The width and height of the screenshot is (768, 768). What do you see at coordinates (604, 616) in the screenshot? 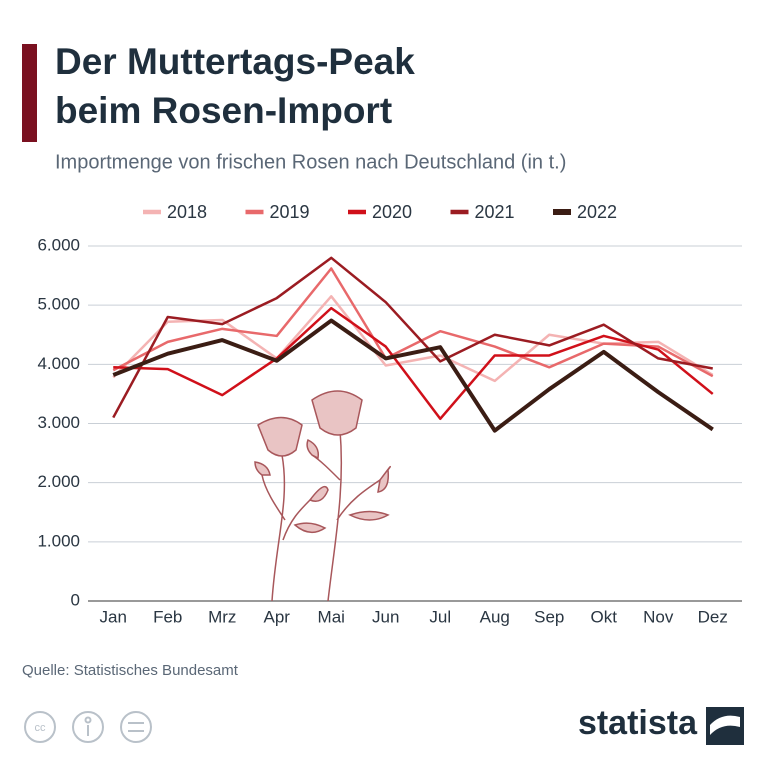
I see `x-tick-label: Okt` at bounding box center [604, 616].